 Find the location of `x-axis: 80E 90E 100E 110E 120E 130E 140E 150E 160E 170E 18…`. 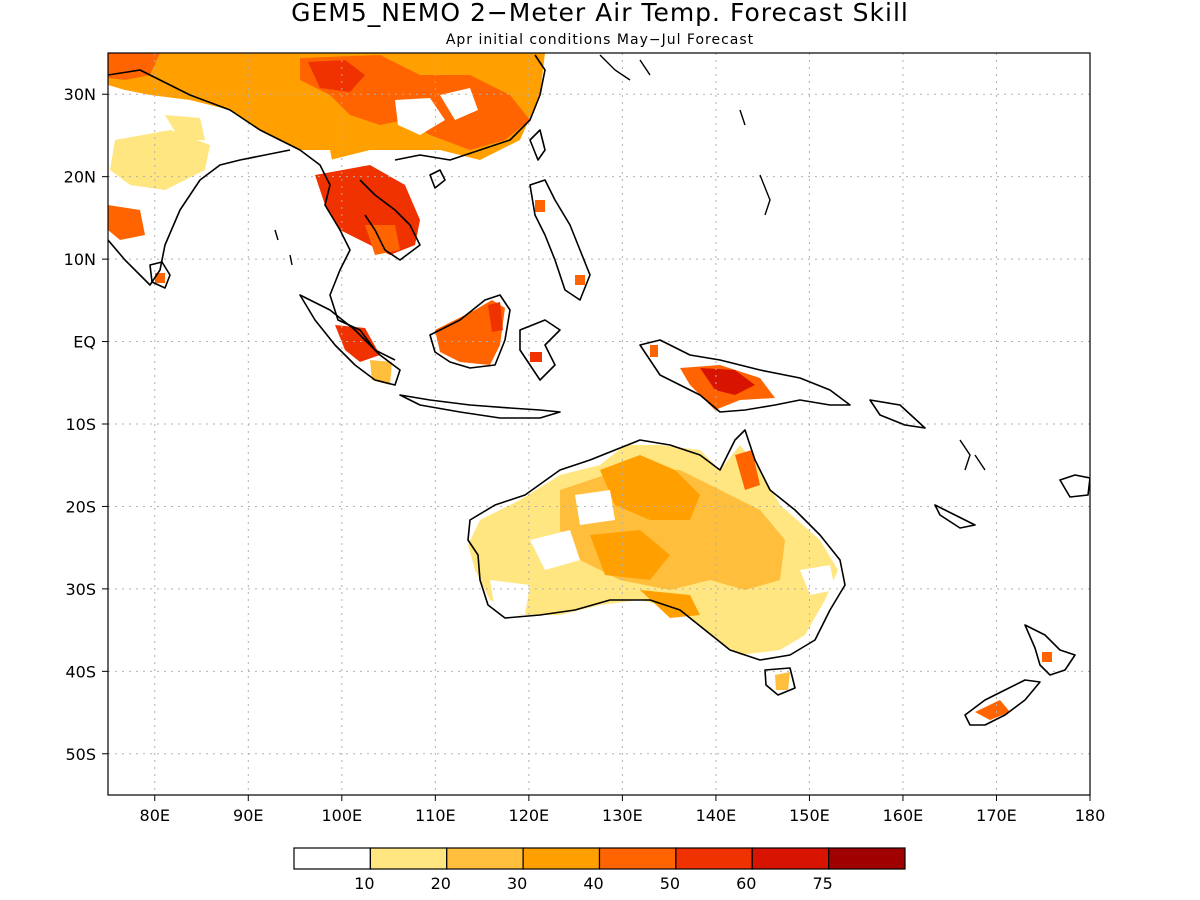

x-axis: 80E 90E 100E 110E 120E 130E 140E 150E 160E 170E 18… is located at coordinates (623, 810).